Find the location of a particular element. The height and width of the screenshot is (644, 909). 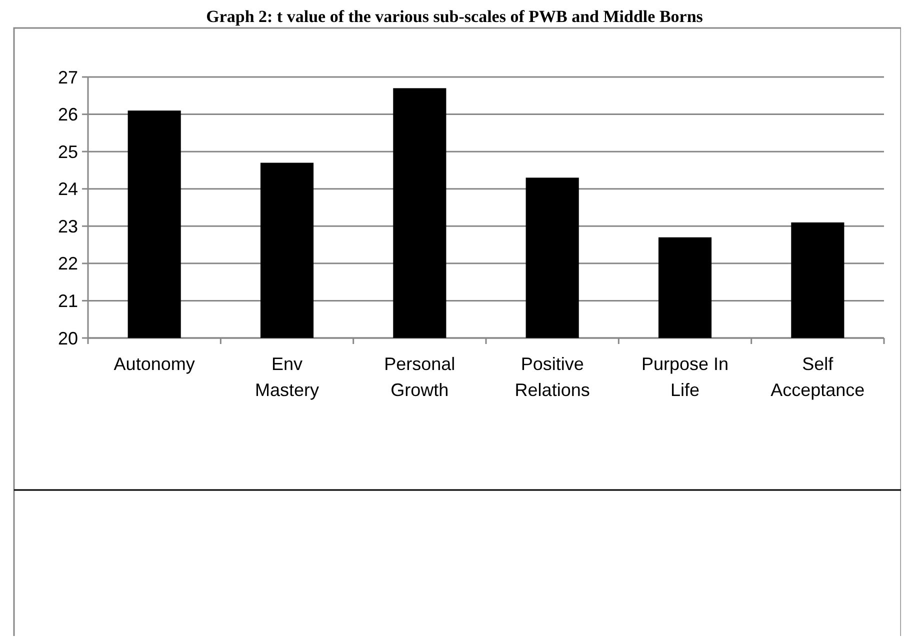

y-tick-label: 26 is located at coordinates (68, 114).